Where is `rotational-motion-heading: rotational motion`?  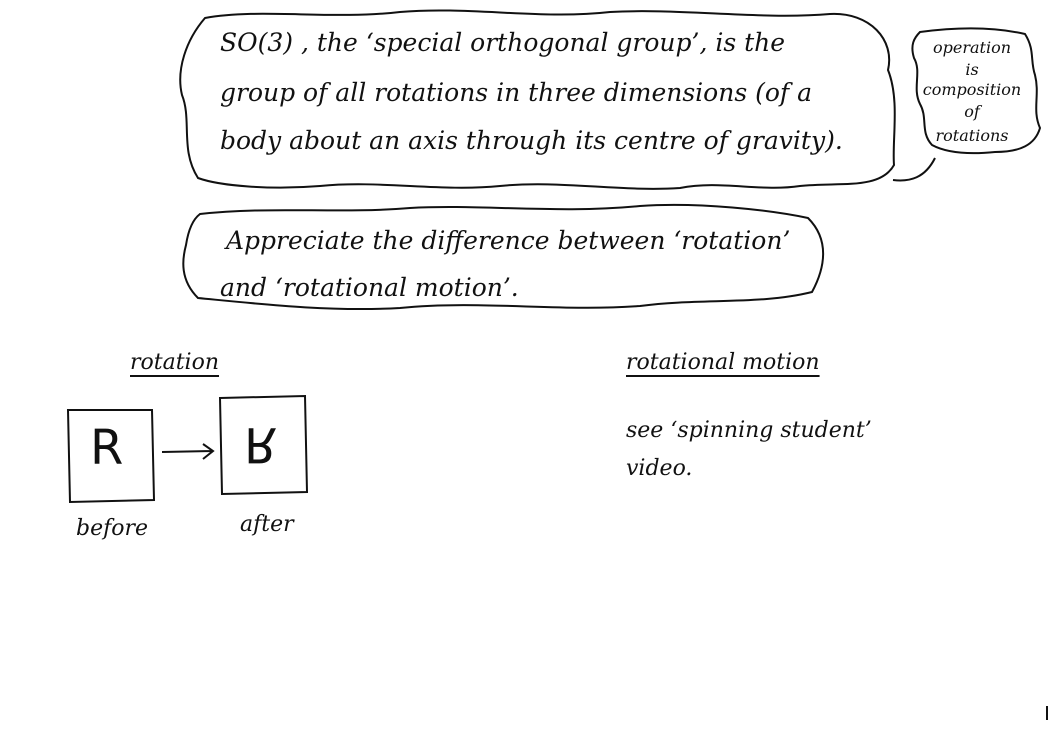
rotational-motion-heading: rotational motion is located at coordinates (723, 362).